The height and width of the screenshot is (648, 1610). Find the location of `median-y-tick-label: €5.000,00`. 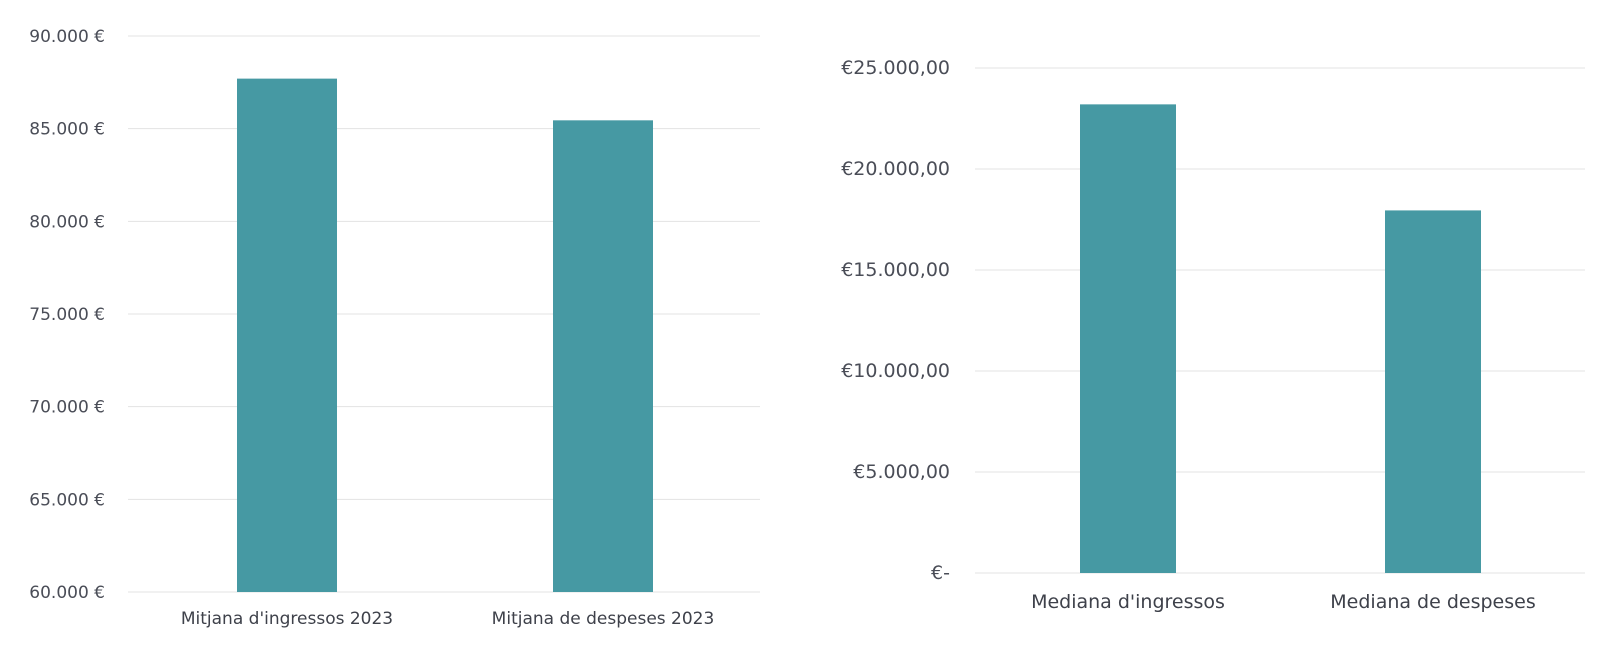

median-y-tick-label: €5.000,00 is located at coordinates (901, 472).